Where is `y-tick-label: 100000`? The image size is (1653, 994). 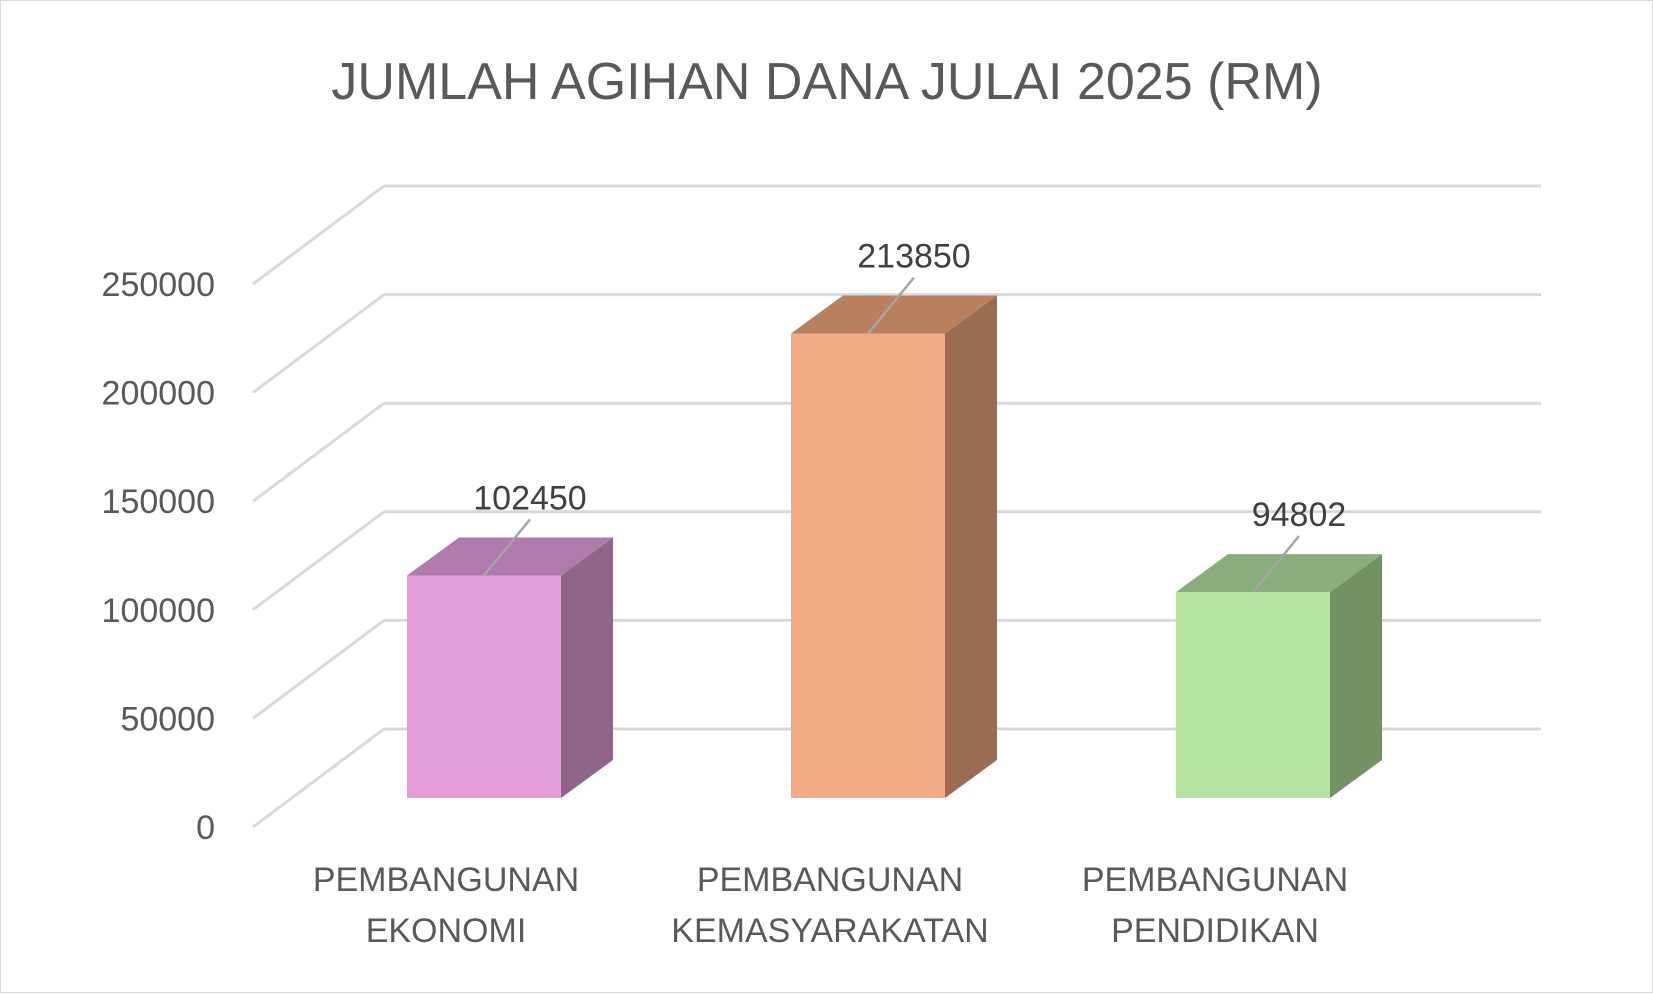 y-tick-label: 100000 is located at coordinates (158, 611).